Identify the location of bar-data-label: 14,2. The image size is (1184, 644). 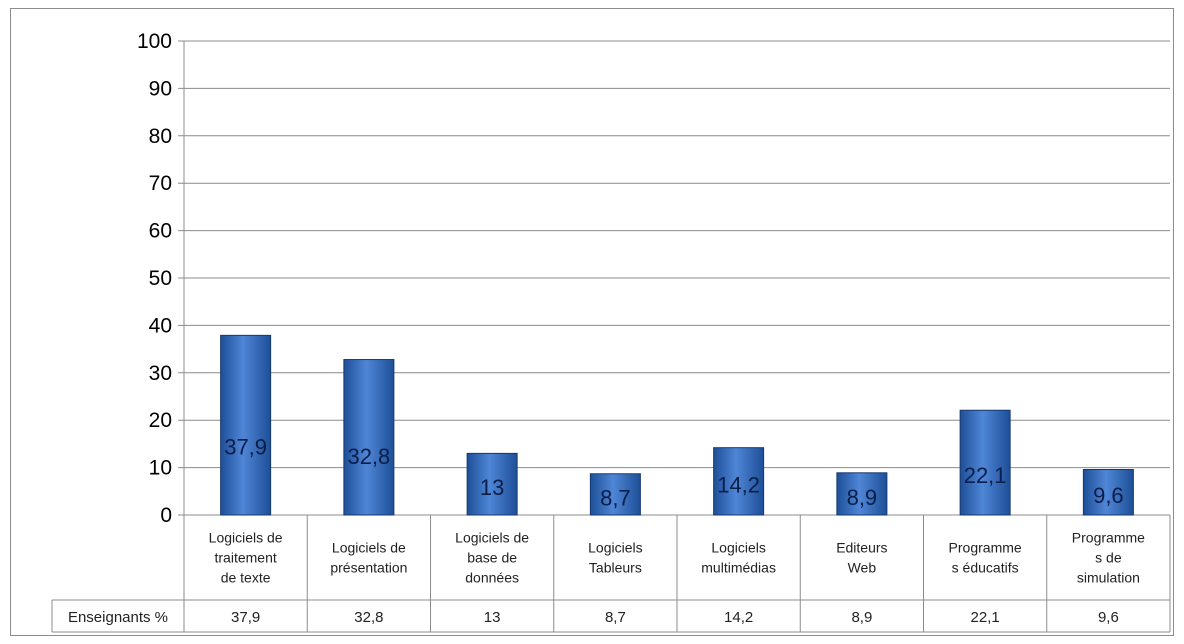
(738, 484).